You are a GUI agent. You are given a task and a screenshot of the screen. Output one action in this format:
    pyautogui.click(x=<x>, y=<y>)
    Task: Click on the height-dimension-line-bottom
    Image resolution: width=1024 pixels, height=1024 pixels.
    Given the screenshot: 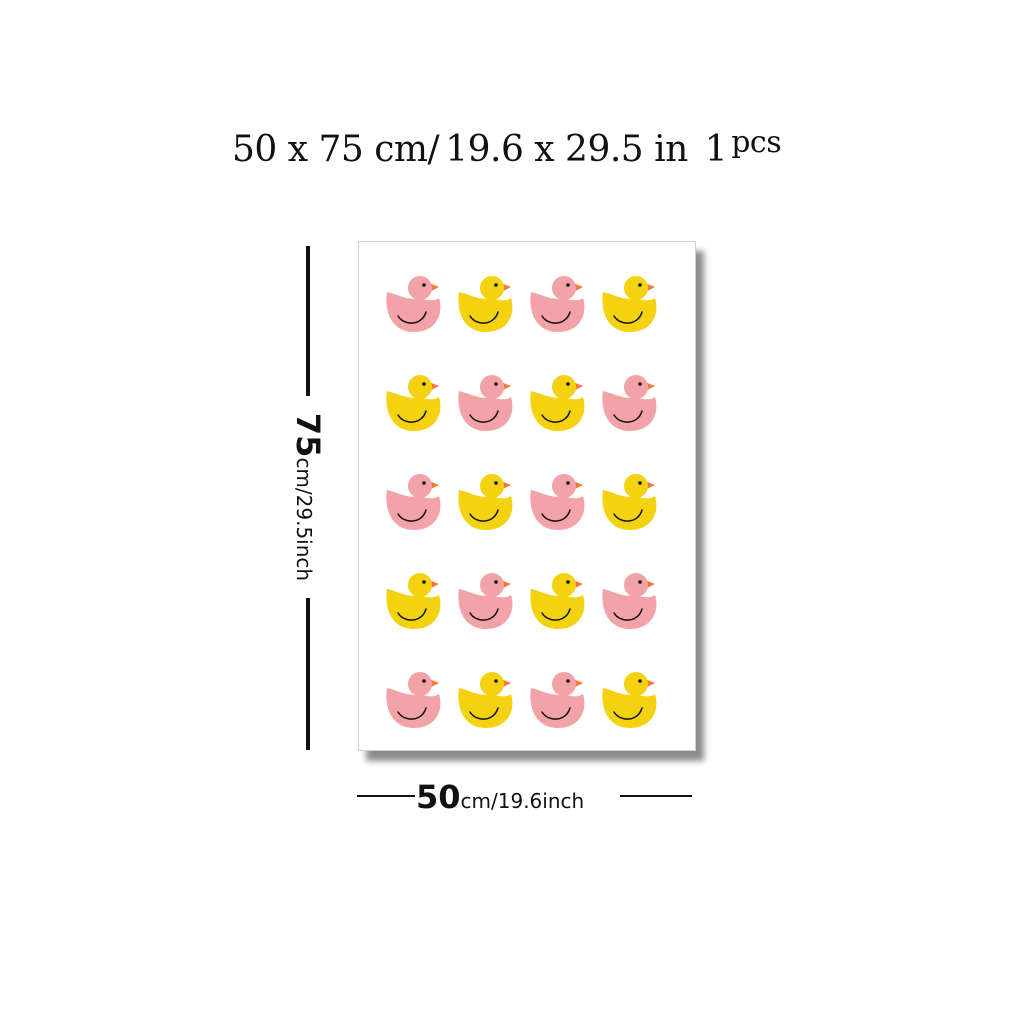 What is the action you would take?
    pyautogui.click(x=308, y=674)
    